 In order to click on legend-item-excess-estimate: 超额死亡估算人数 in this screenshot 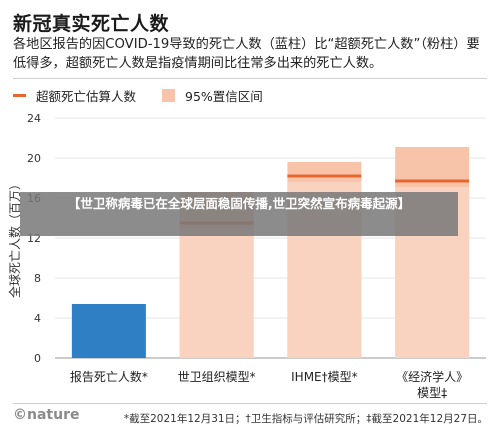, I will do `click(74, 95)`.